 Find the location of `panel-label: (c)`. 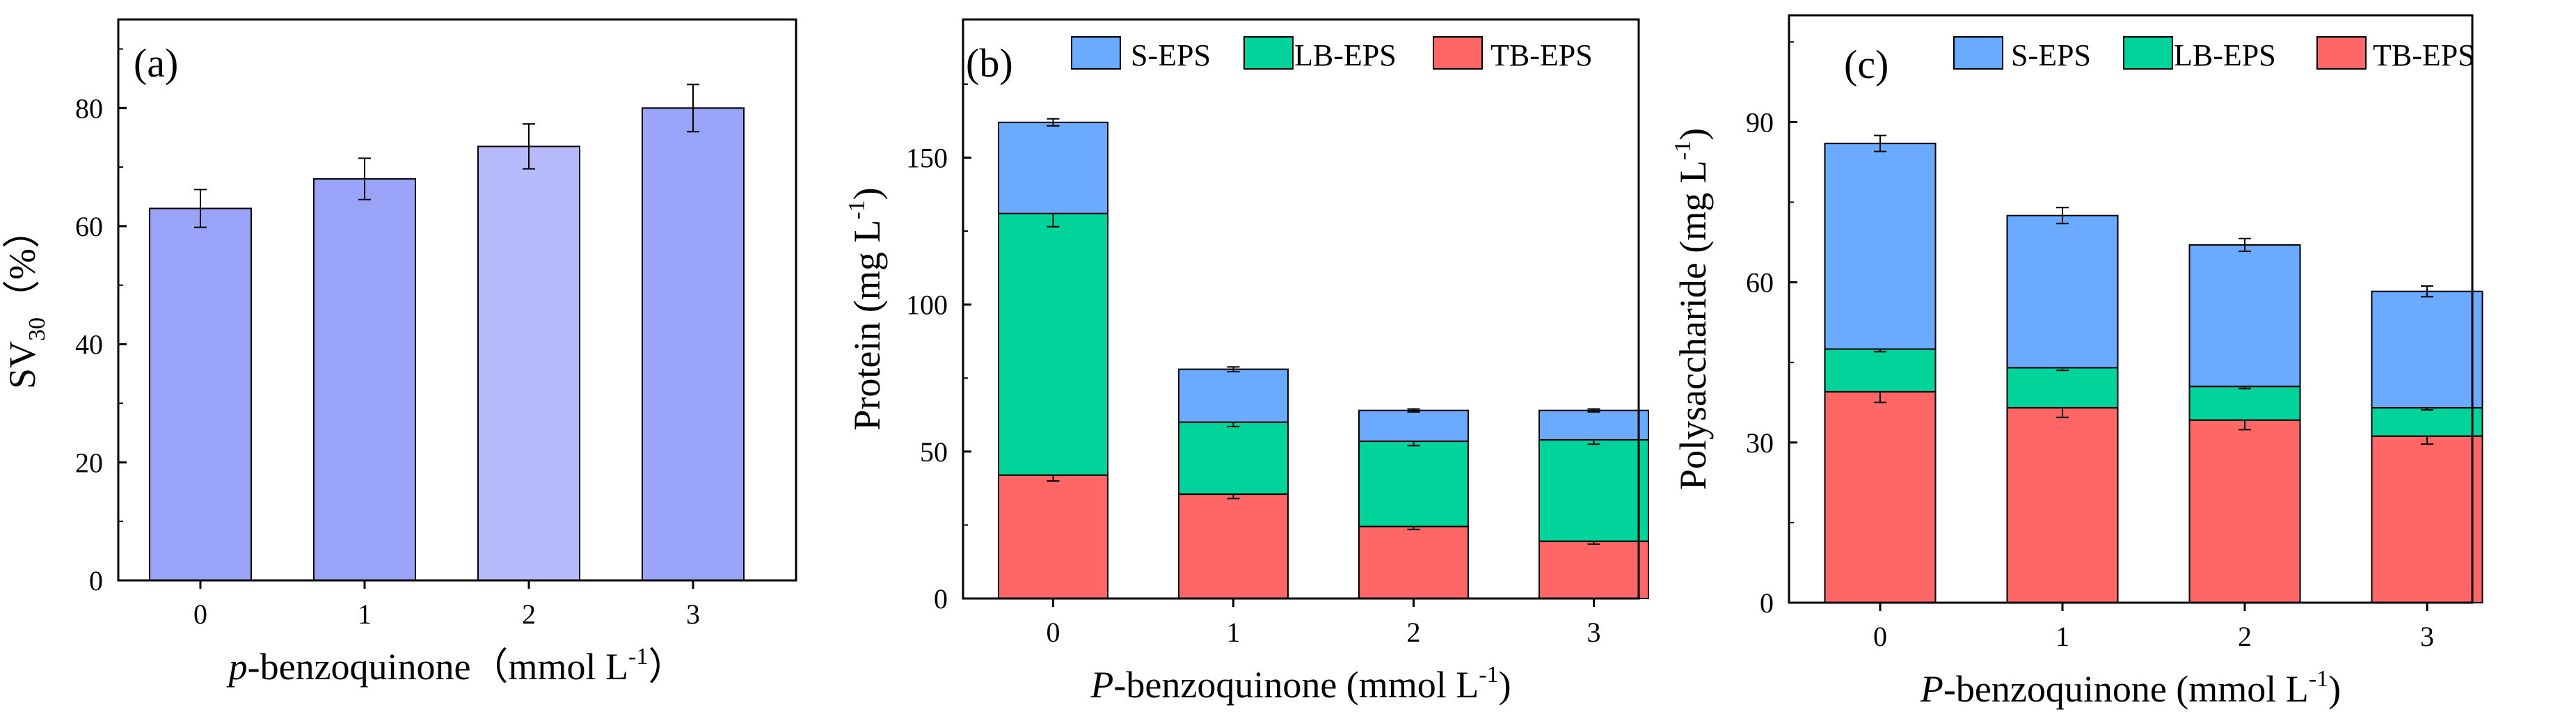

panel-label: (c) is located at coordinates (1866, 64).